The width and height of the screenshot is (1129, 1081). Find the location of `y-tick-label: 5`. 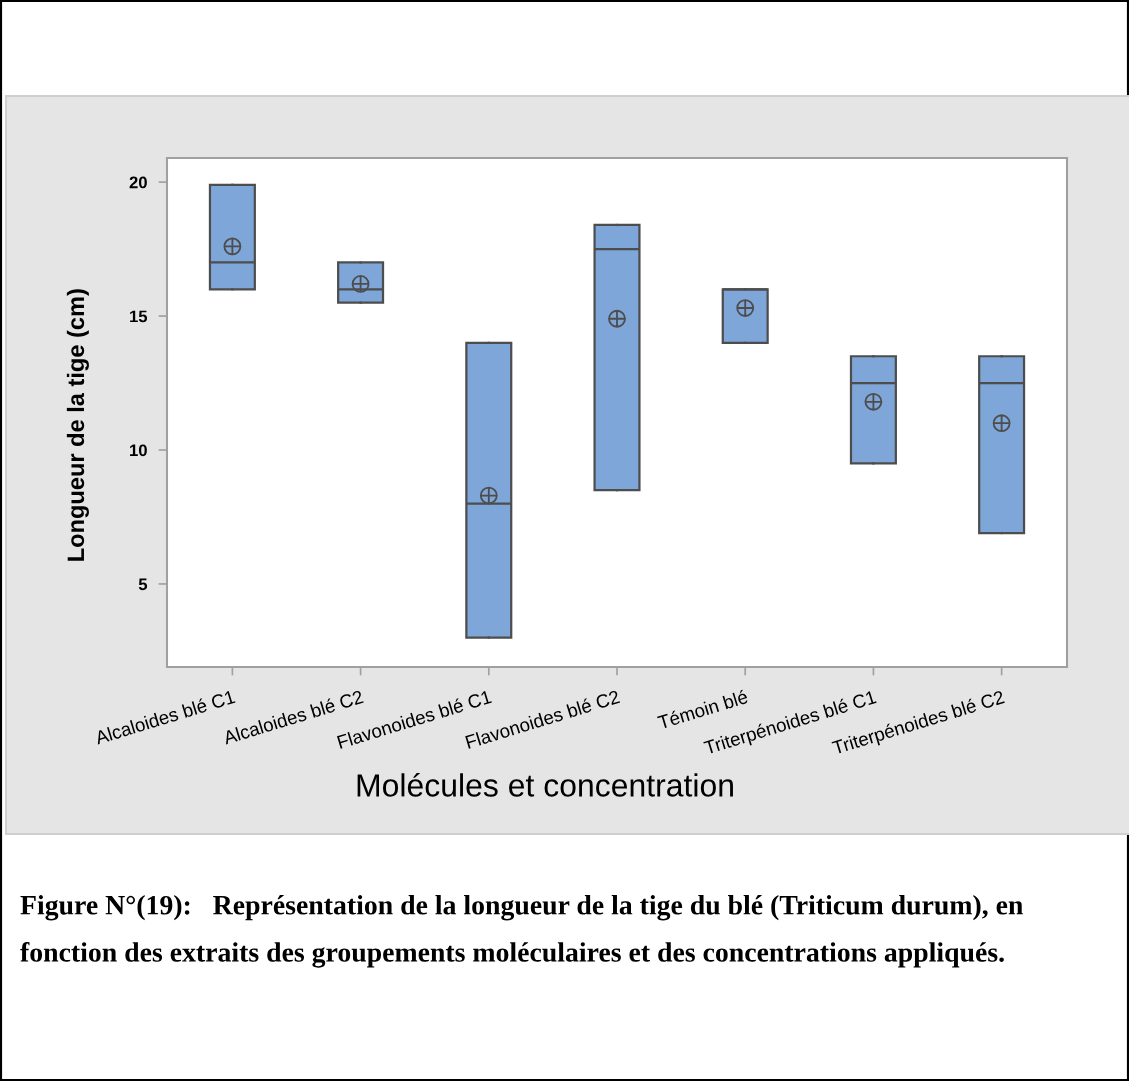

y-tick-label: 5 is located at coordinates (143, 584).